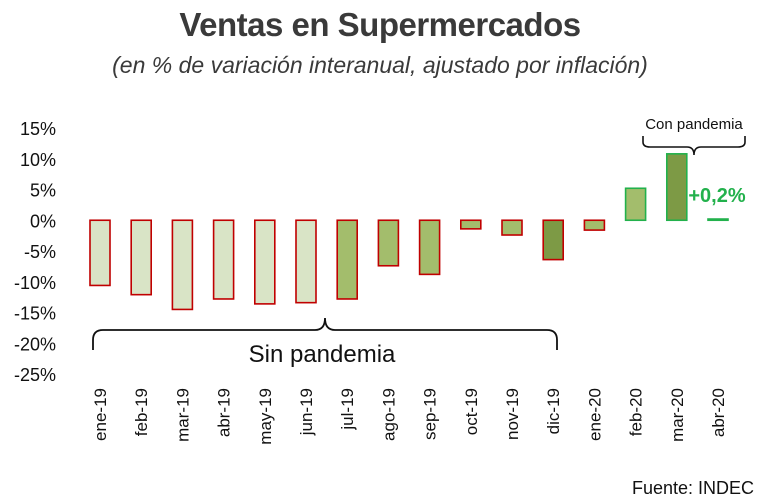  I want to click on x-tick-label: feb-19, so click(141, 412).